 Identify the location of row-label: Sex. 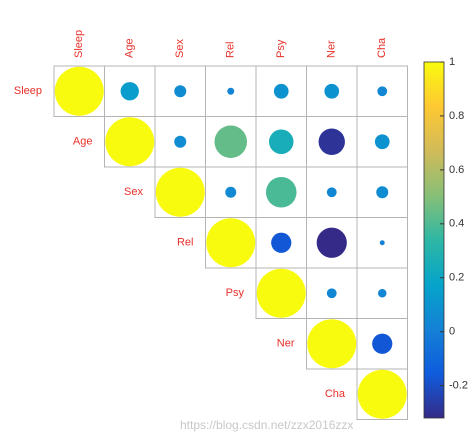
(133, 192).